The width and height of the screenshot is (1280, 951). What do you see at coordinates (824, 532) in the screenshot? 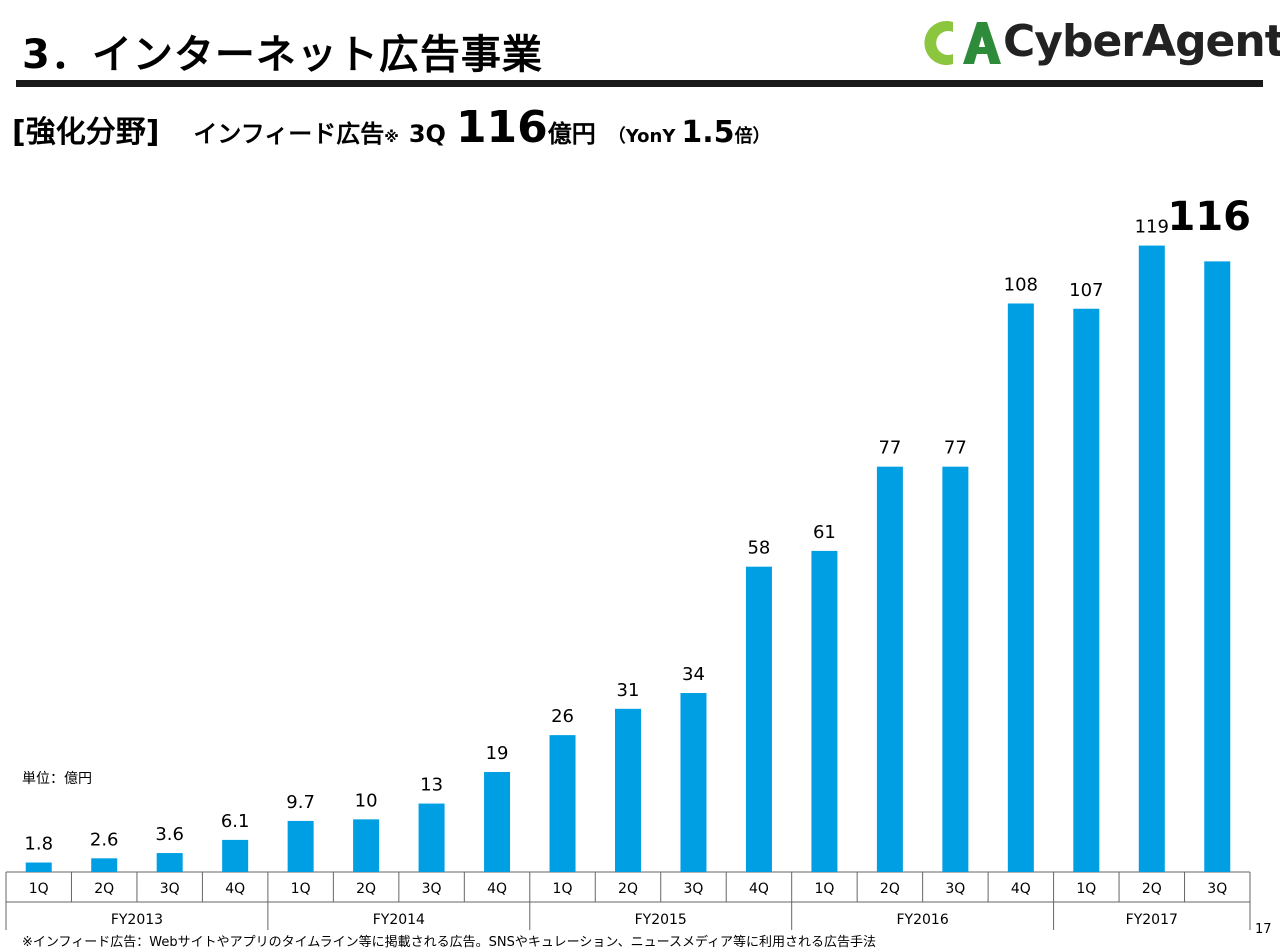
I see `data-label: 61` at bounding box center [824, 532].